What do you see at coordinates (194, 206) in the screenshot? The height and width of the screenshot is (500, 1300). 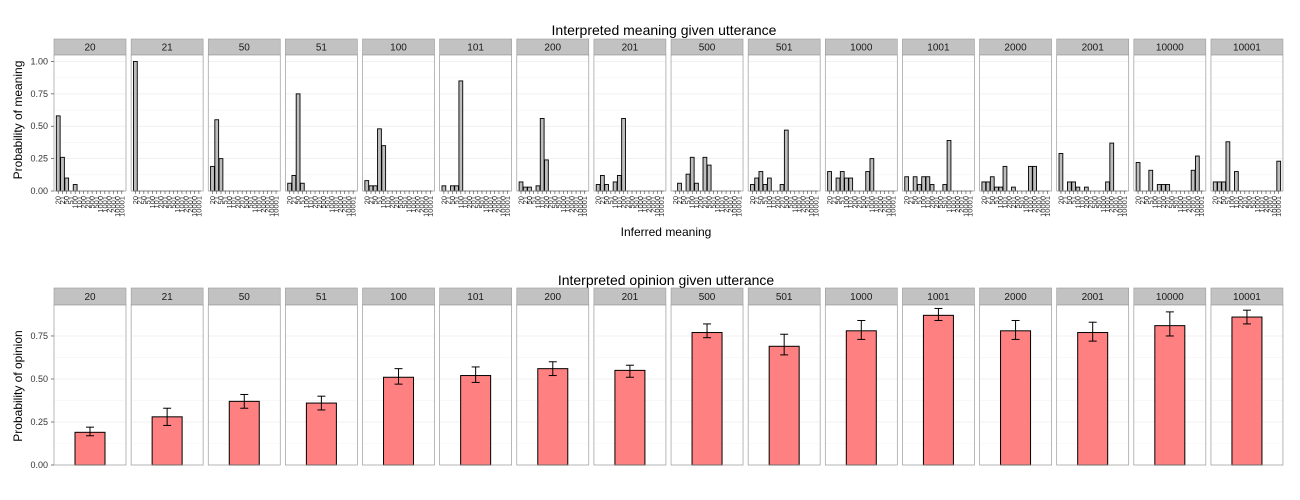 I see `top-chart-x-tick-label: 10000` at bounding box center [194, 206].